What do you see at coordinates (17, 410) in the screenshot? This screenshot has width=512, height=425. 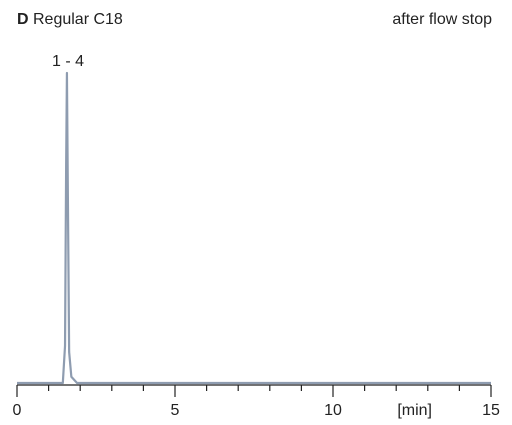 I see `x-tick-label: 0` at bounding box center [17, 410].